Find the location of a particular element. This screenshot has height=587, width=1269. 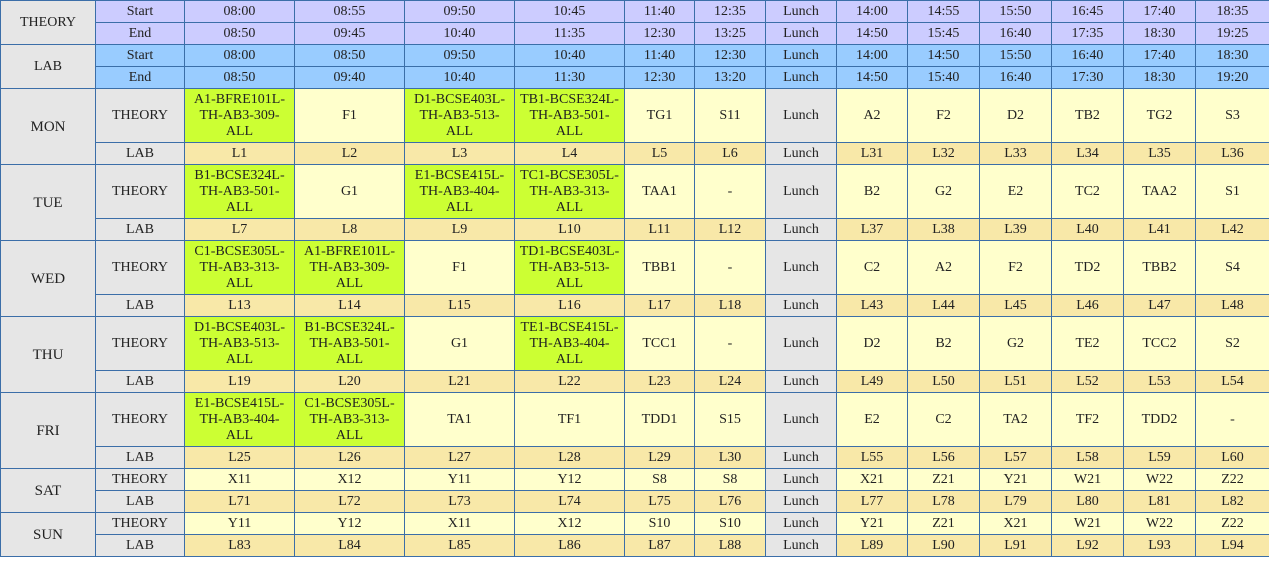

lab-slot: L30 is located at coordinates (730, 457).